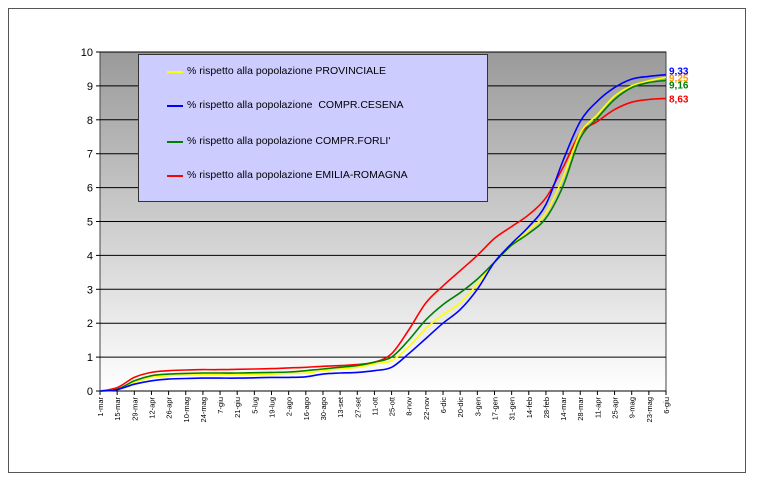 The height and width of the screenshot is (483, 757). What do you see at coordinates (632, 407) in the screenshot?
I see `x-tick-label: 9-mag` at bounding box center [632, 407].